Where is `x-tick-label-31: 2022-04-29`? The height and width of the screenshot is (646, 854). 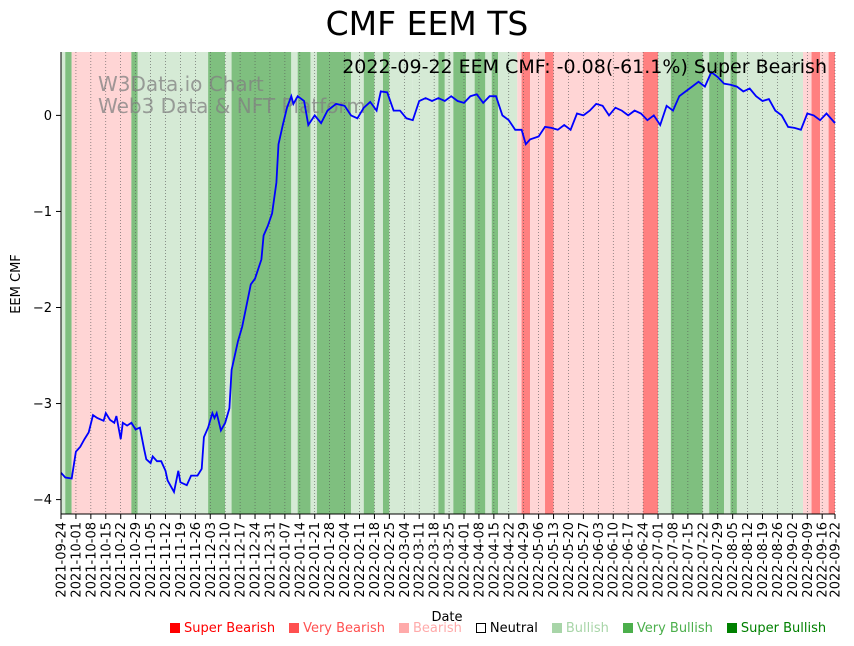
x-tick-label-31: 2022-04-29 is located at coordinates (524, 560).